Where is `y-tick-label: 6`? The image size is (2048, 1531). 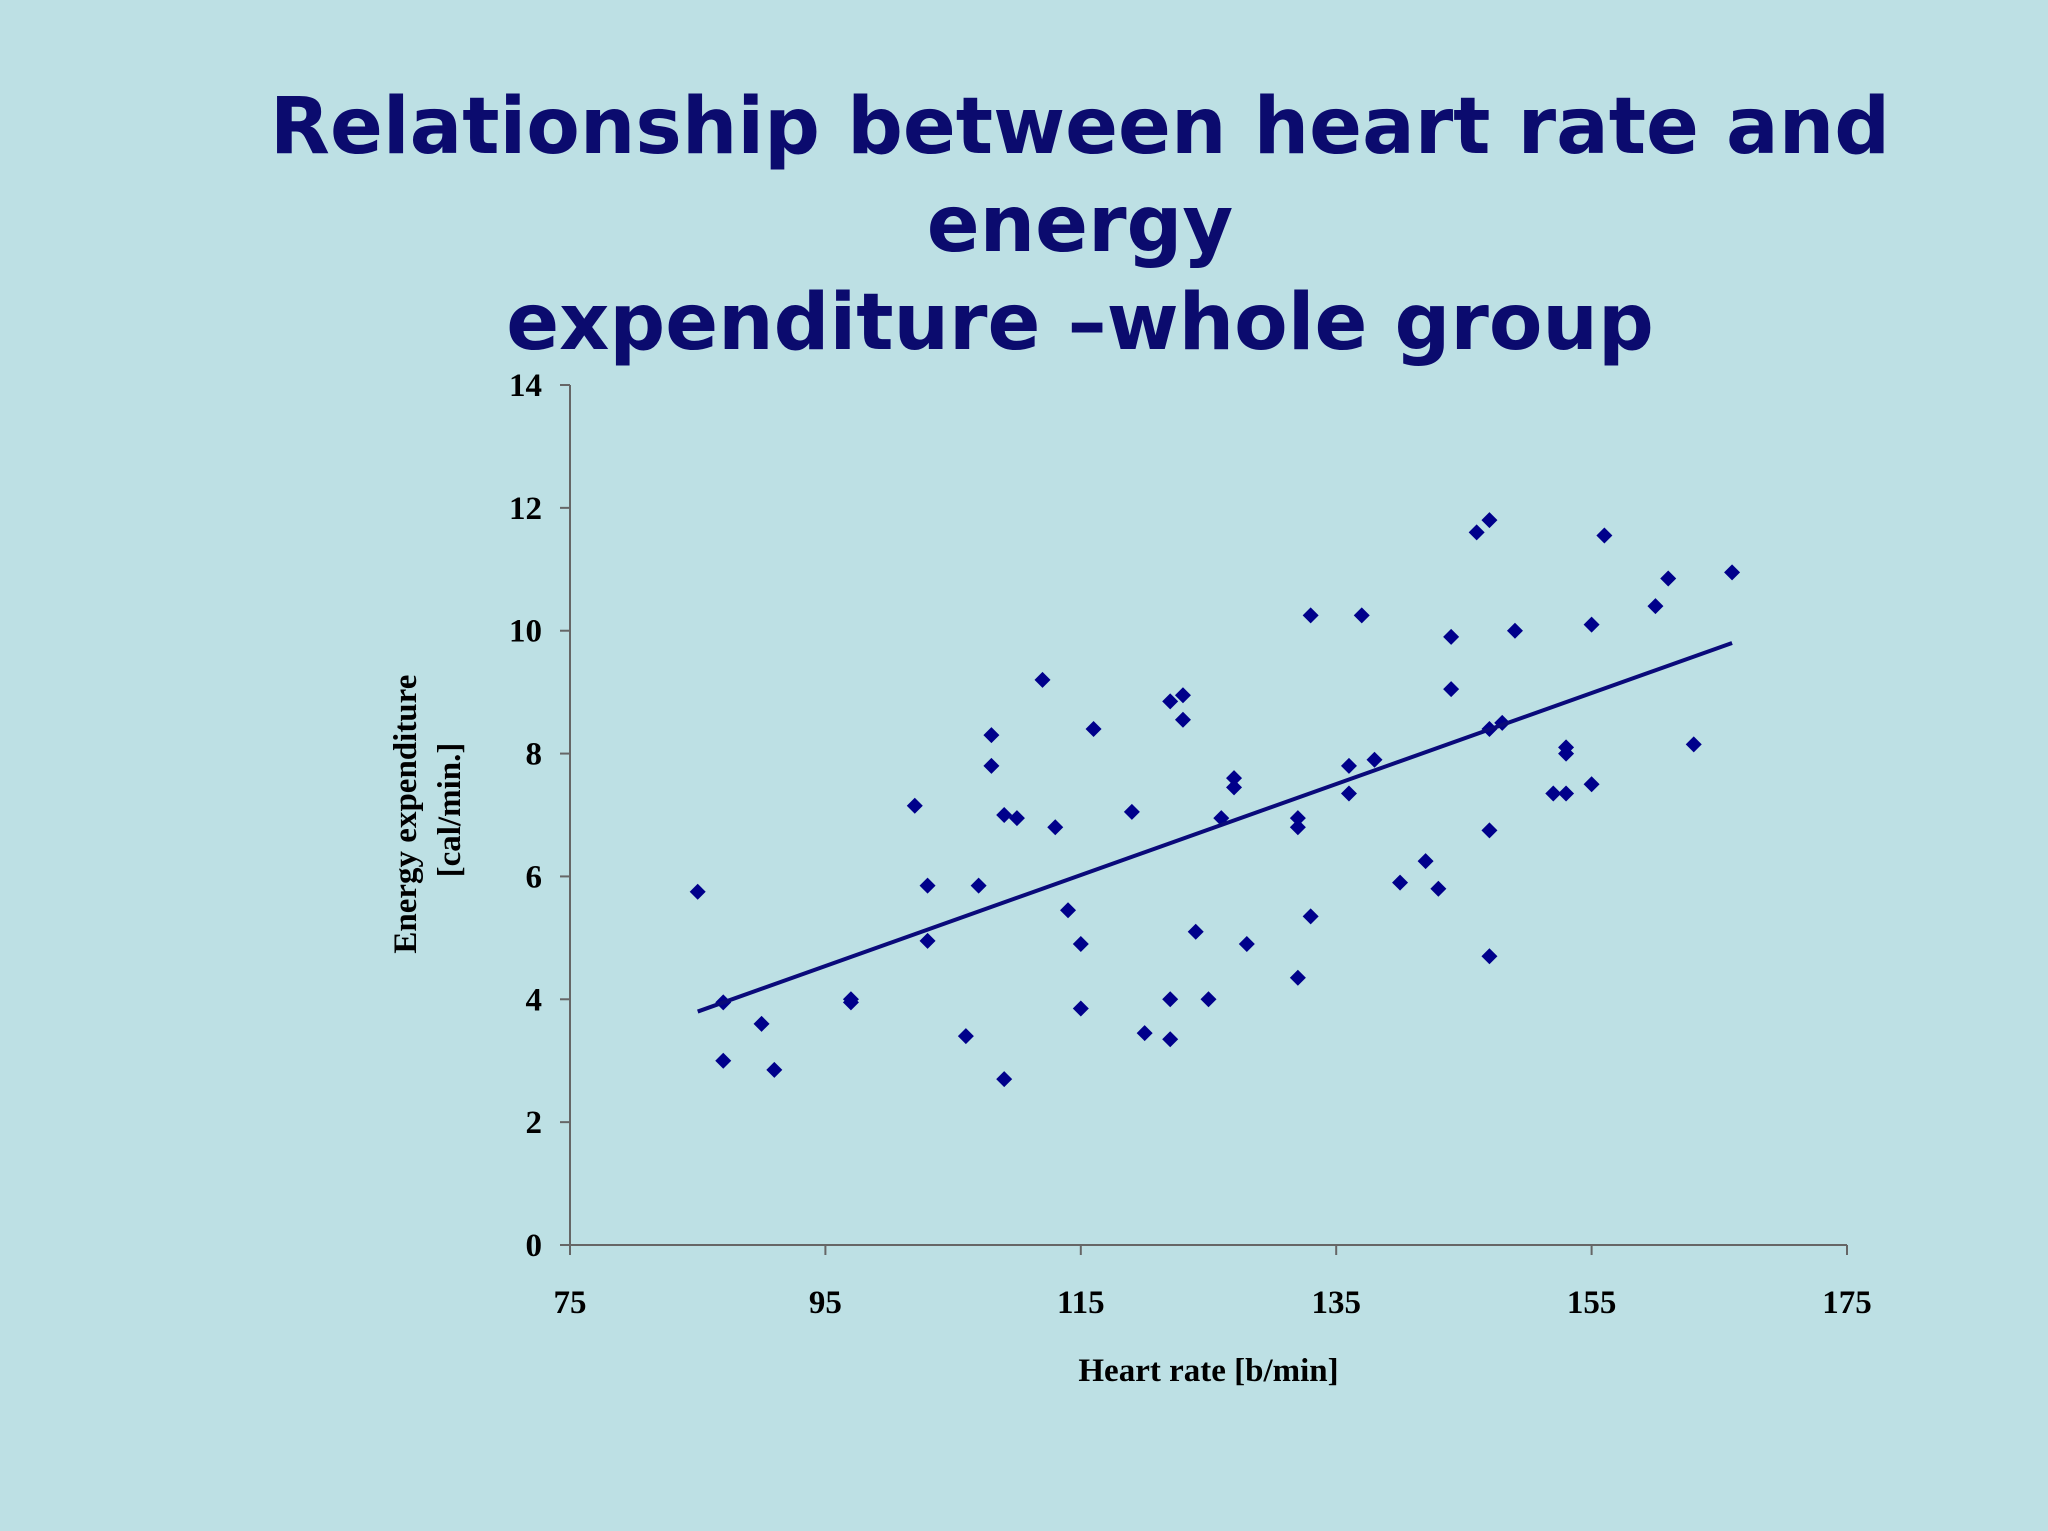
y-tick-label: 6 is located at coordinates (534, 877).